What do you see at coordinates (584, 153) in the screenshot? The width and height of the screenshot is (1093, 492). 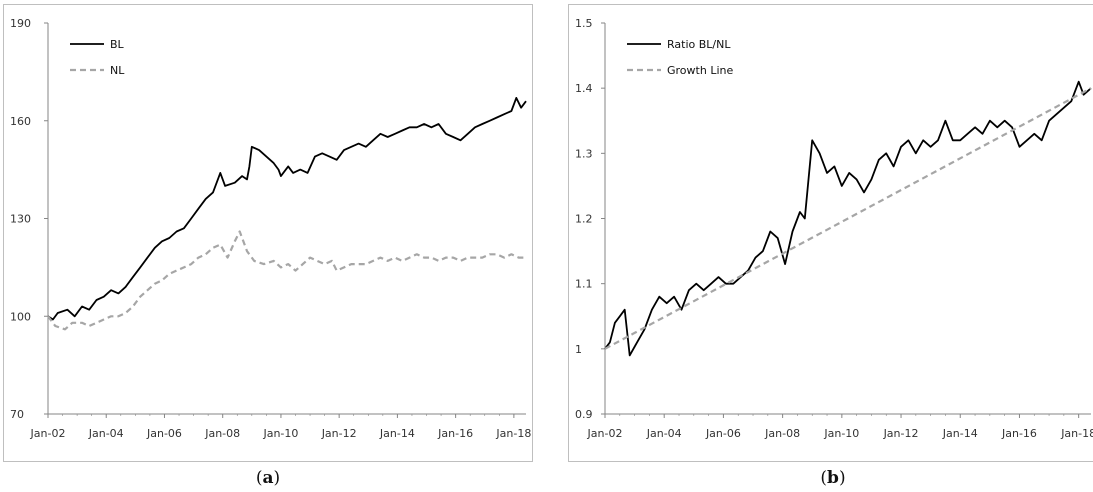 I see `y-tick-label: 1.3` at bounding box center [584, 153].